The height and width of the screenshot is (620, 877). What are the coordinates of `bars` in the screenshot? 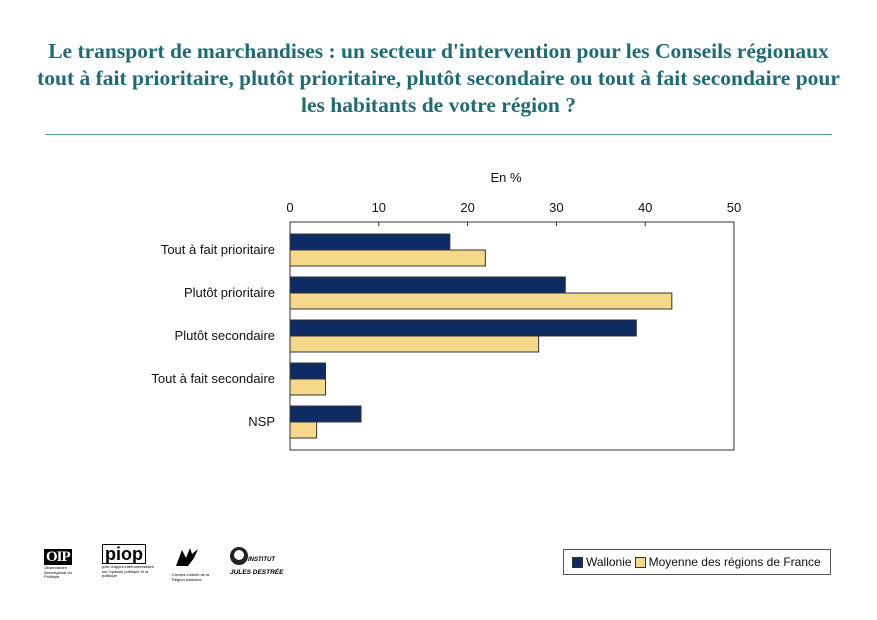 It's located at (481, 336).